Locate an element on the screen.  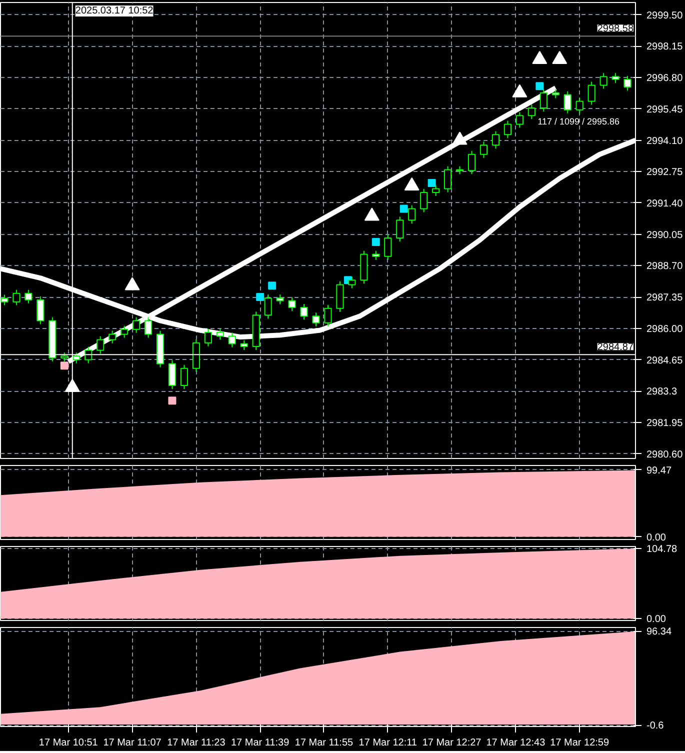
y-tick-label: 2987.35 is located at coordinates (665, 298).